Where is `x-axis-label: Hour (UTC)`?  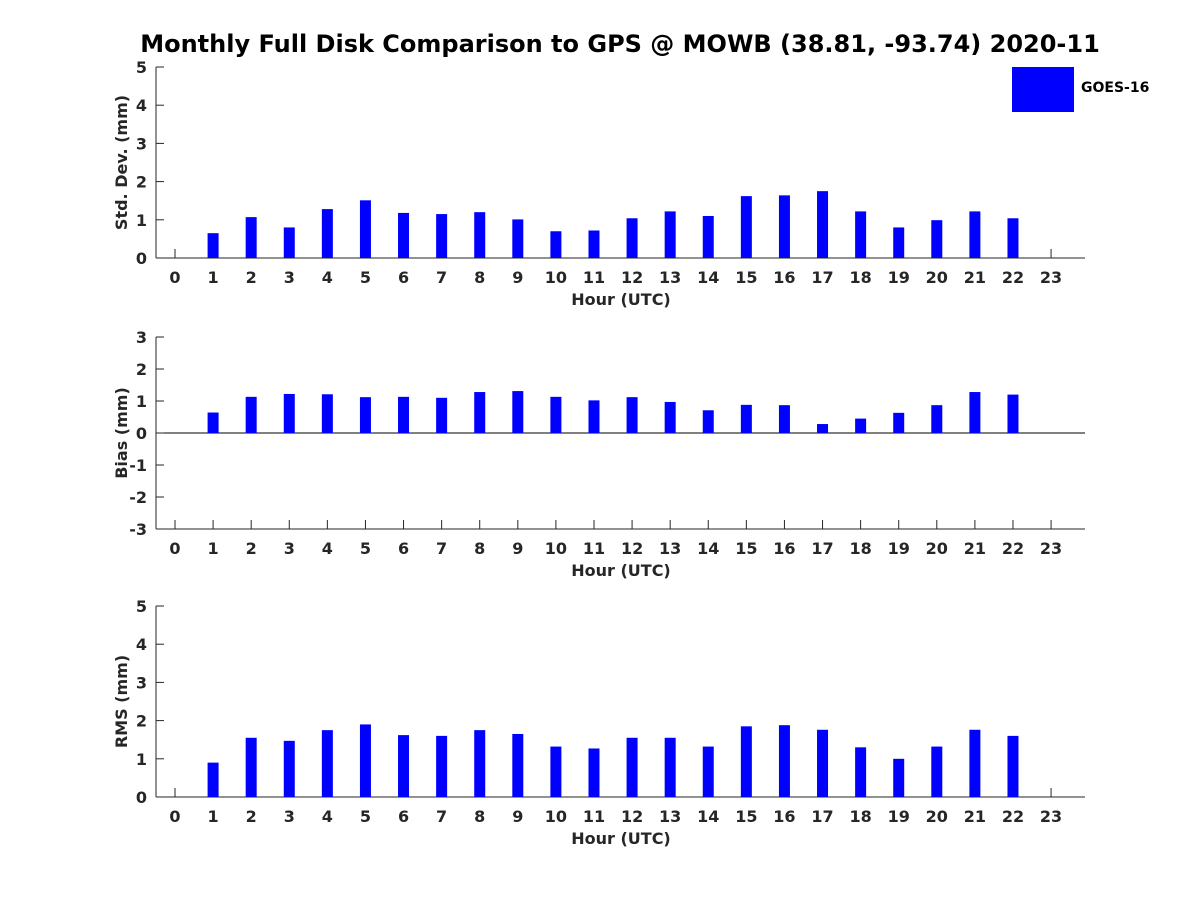 x-axis-label: Hour (UTC) is located at coordinates (621, 570).